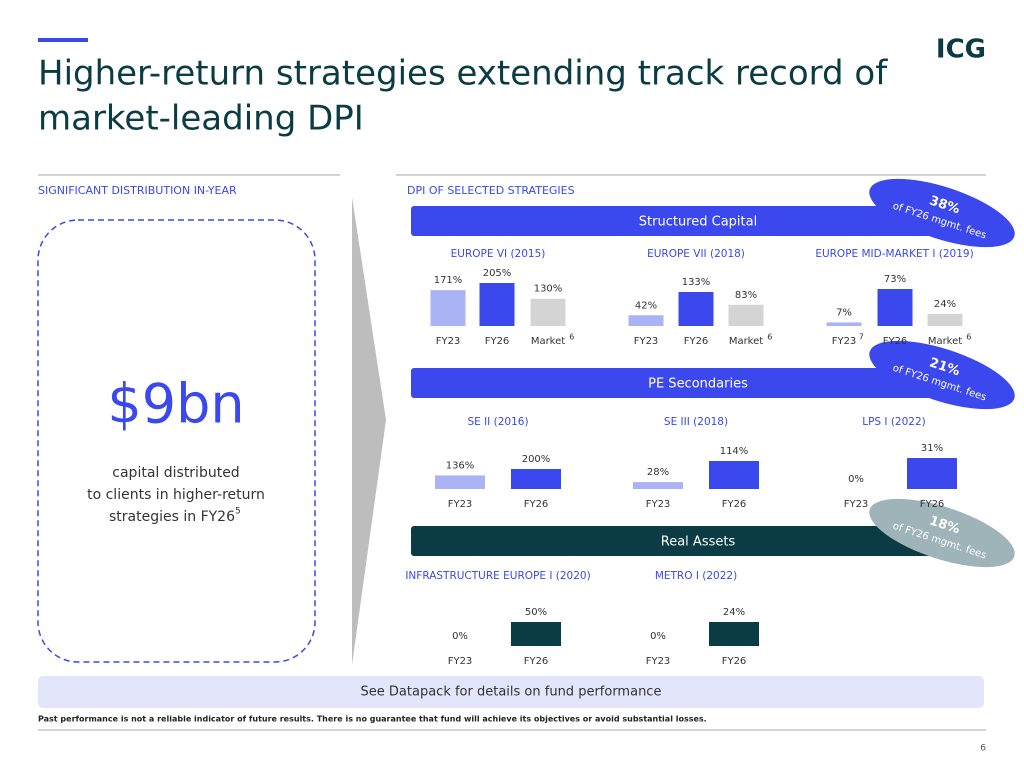 This screenshot has width=1024, height=768. Describe the element at coordinates (137, 190) in the screenshot. I see `left-heading: SIGNIFICANT DISTRIBUTION IN-YEAR` at that location.